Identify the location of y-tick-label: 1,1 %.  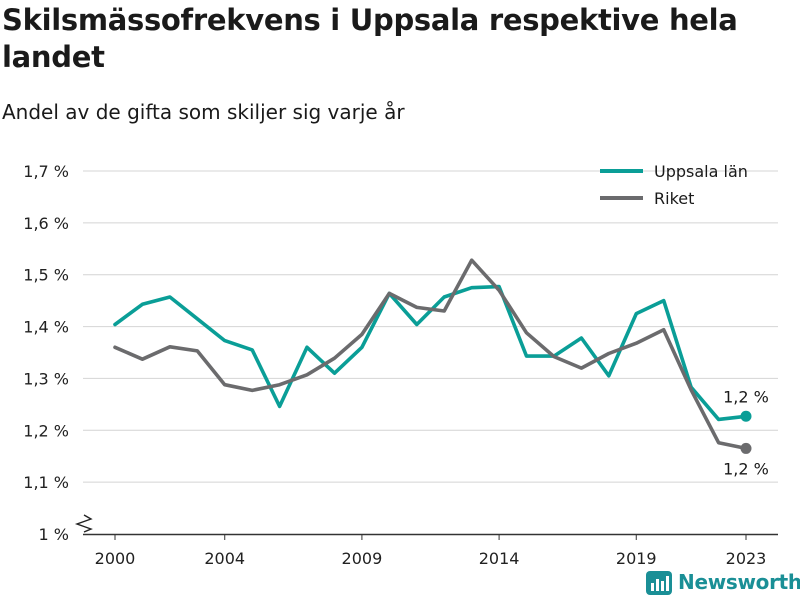
(46, 482).